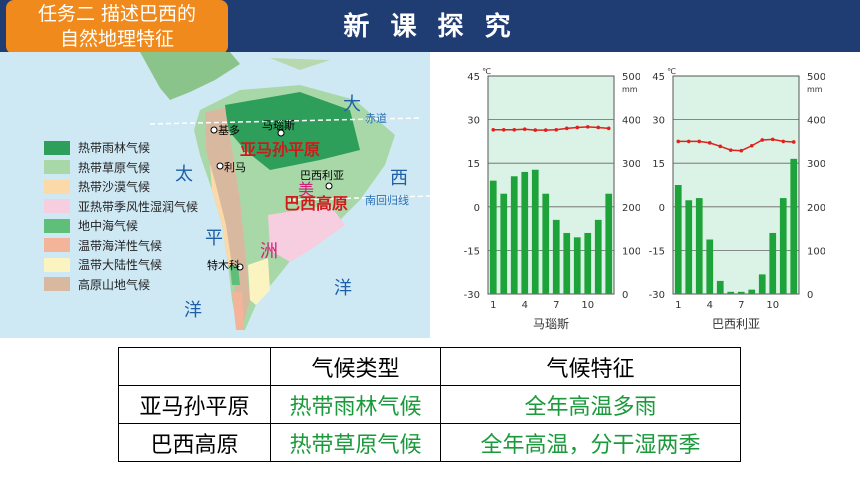 The height and width of the screenshot is (484, 860). I want to click on legend-label: 温带大陆性气候, so click(120, 265).